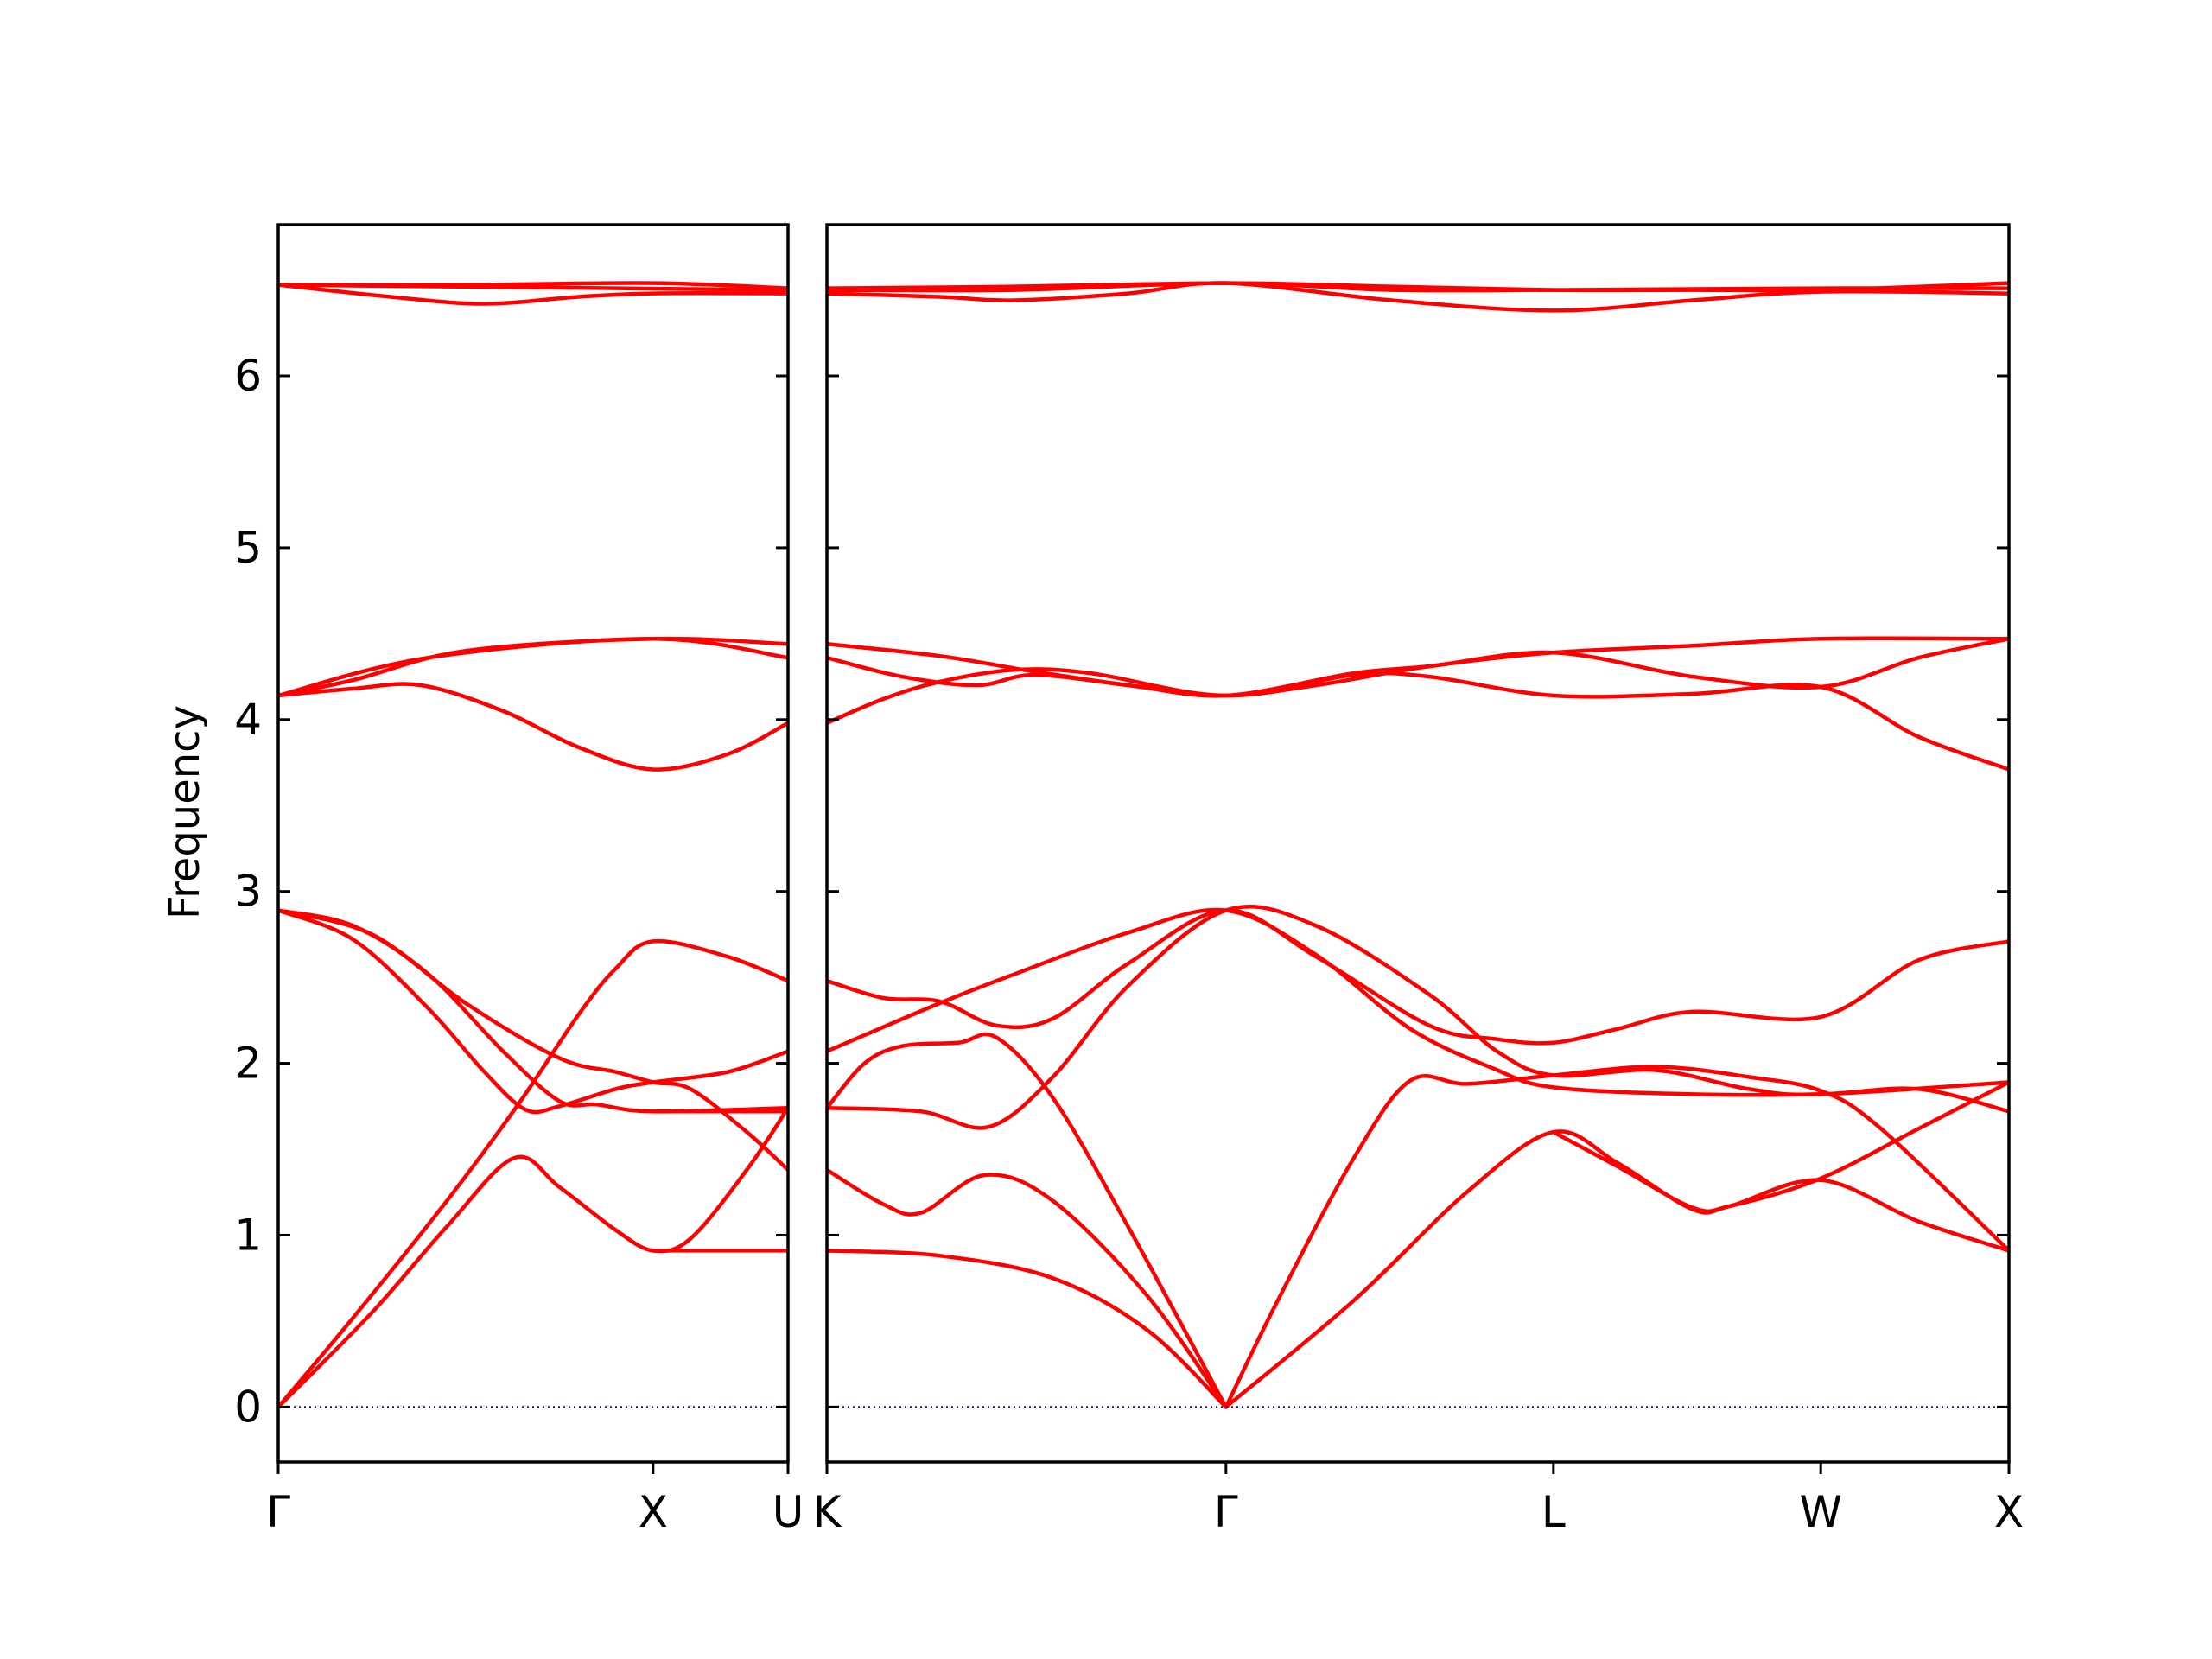 The height and width of the screenshot is (1659, 2212). I want to click on x-tick-label: L, so click(1553, 1512).